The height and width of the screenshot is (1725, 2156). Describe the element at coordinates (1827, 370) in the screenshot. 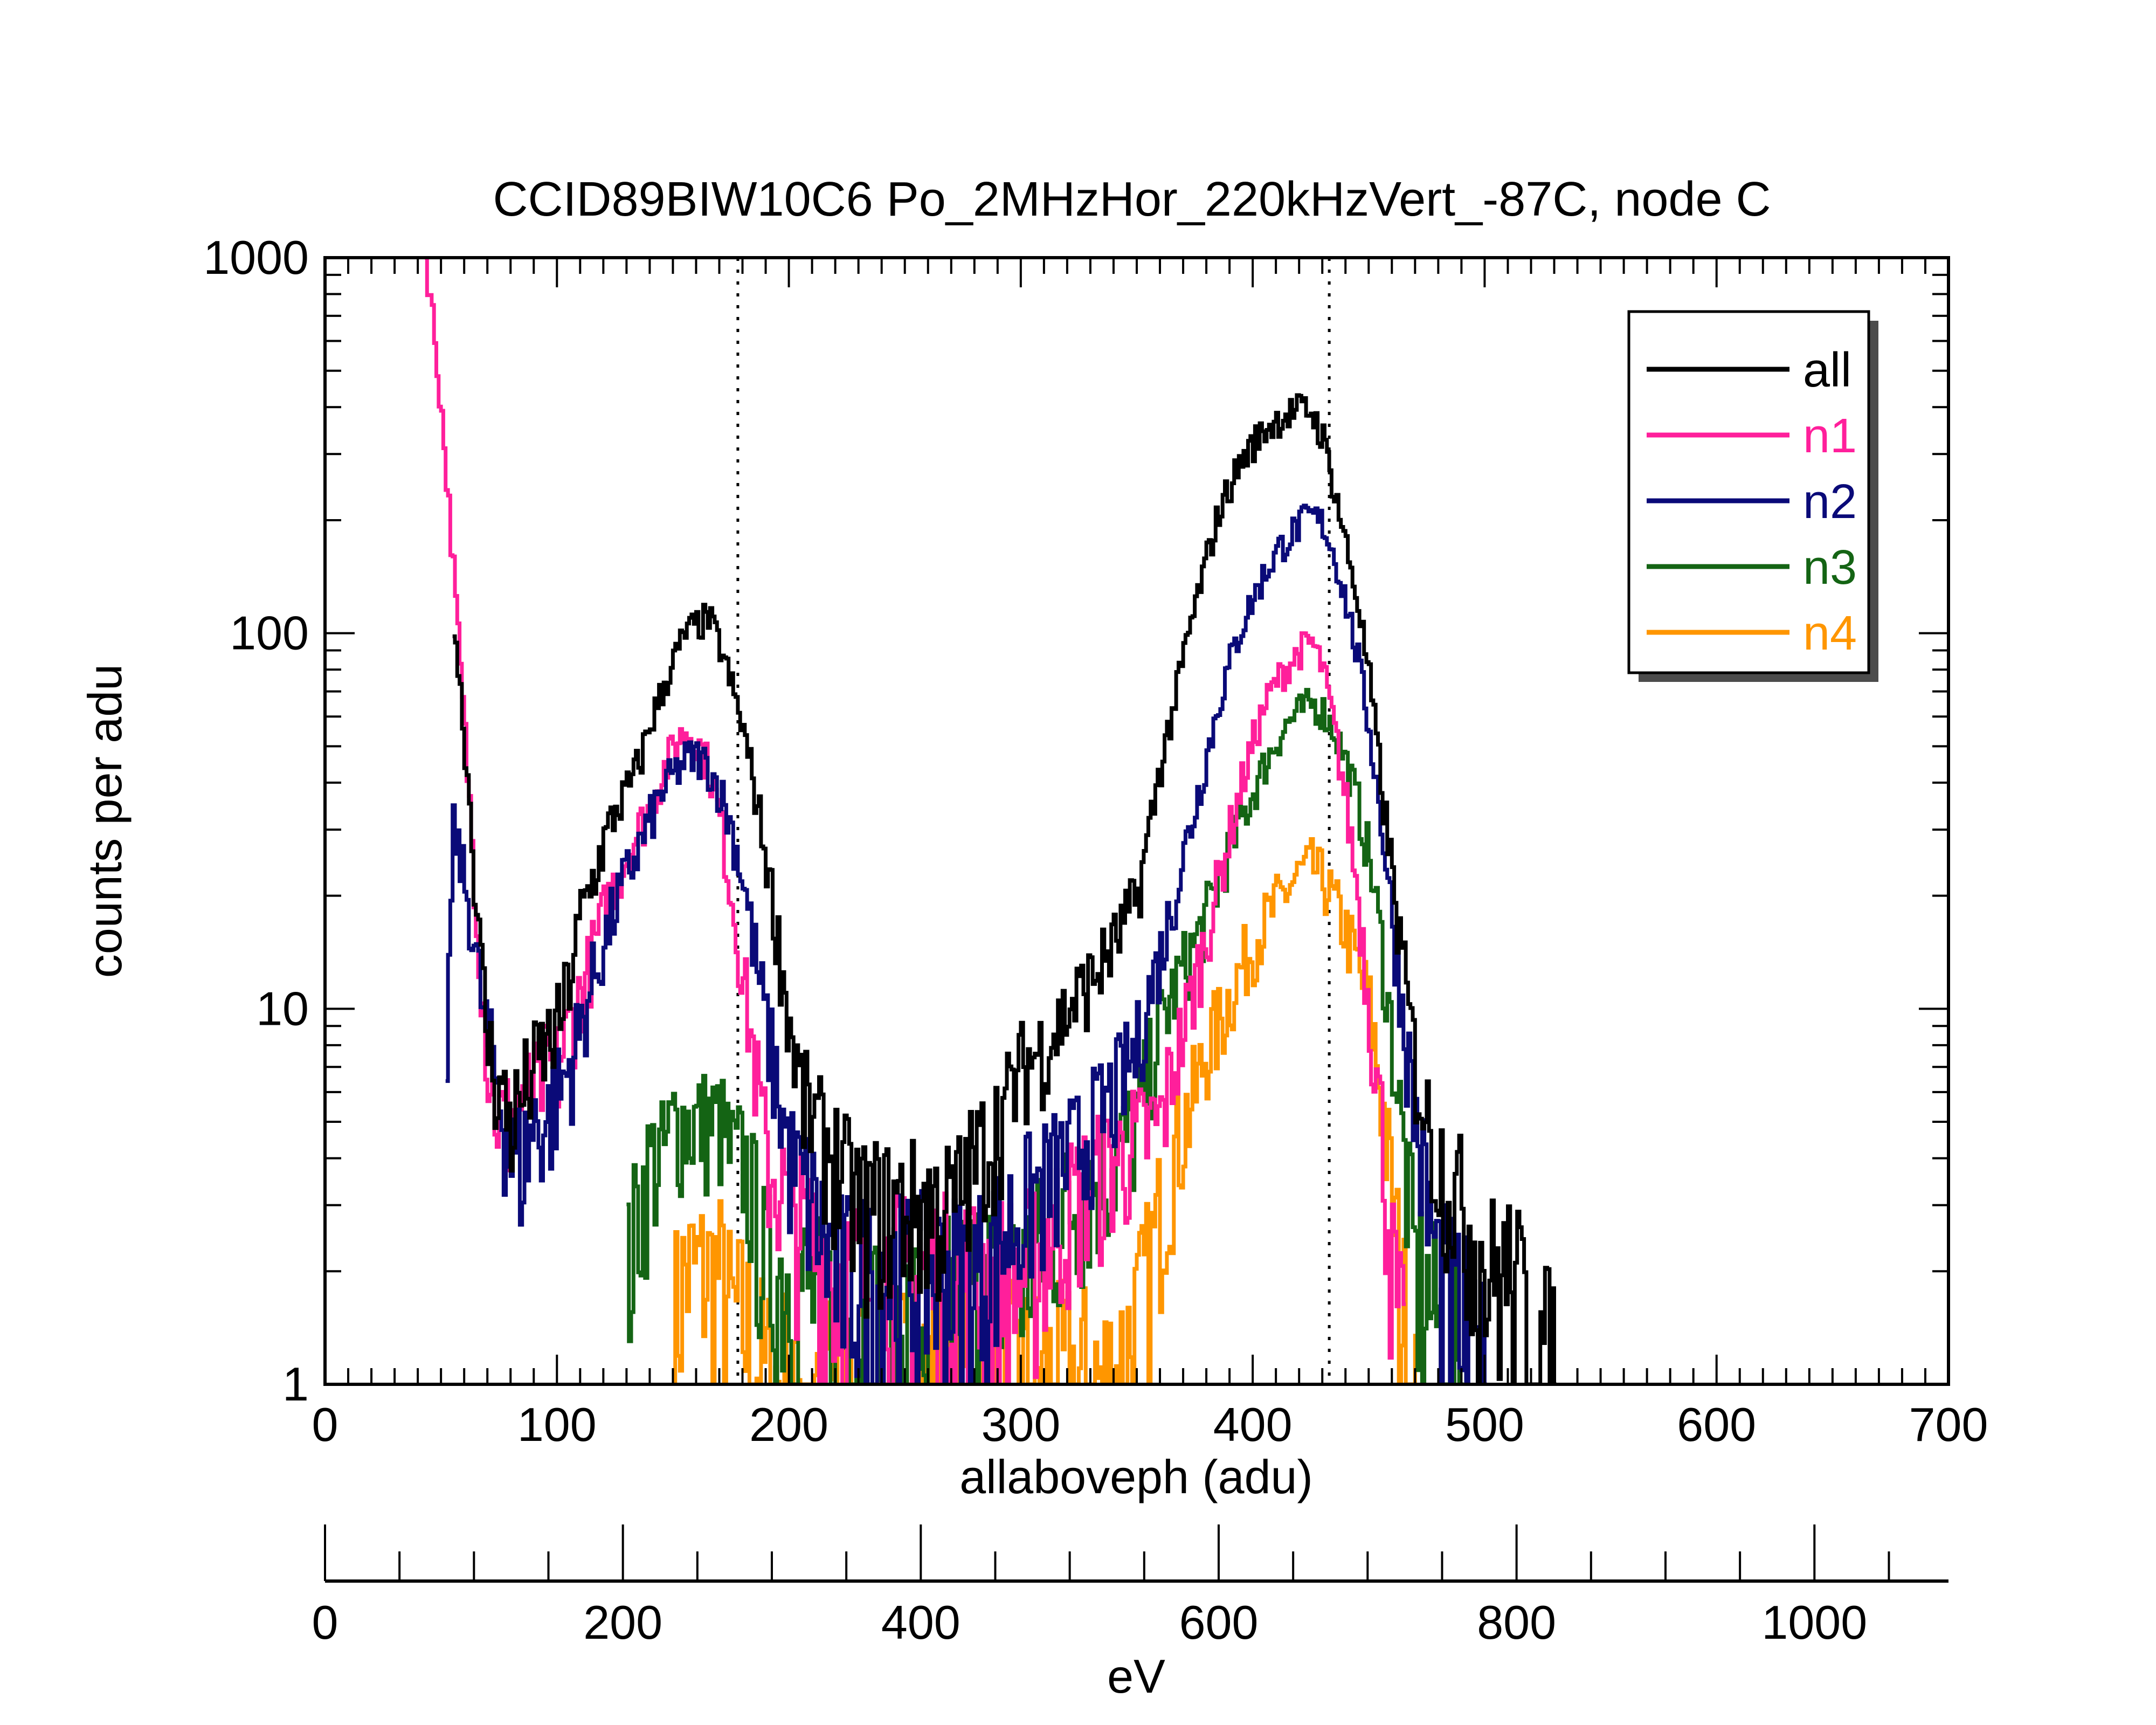

I see `legend-label-all: all` at that location.